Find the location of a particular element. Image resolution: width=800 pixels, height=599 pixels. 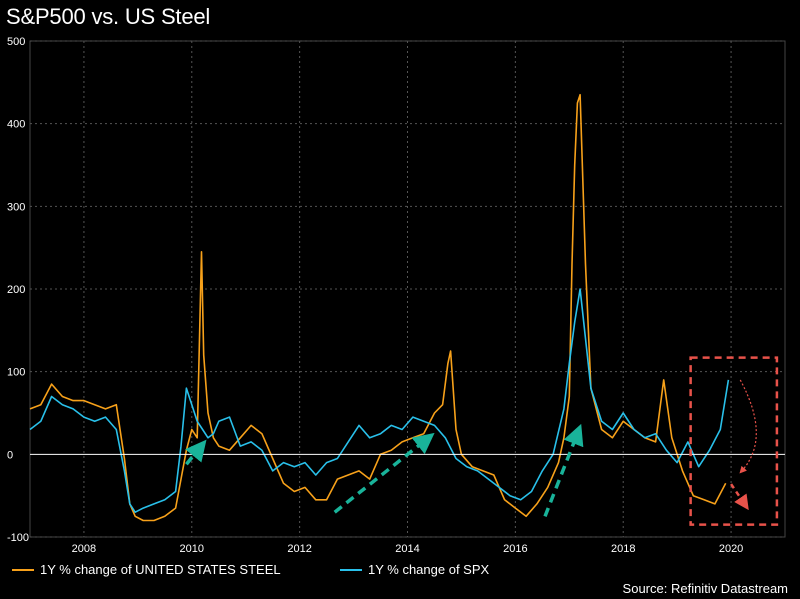

x-tick-label: 2012 is located at coordinates (299, 549).